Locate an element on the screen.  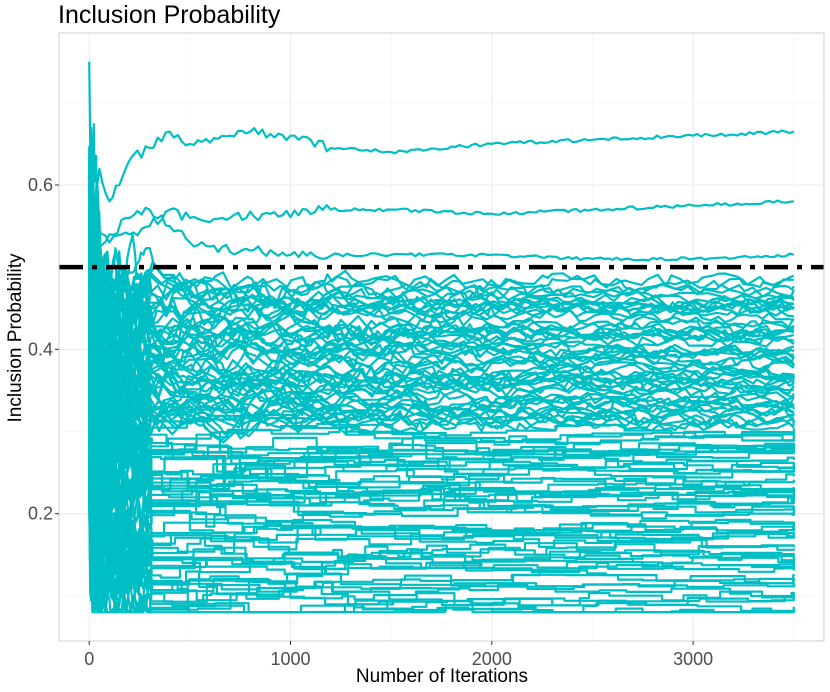
y-tick-label: 0.4 is located at coordinates (40, 349).